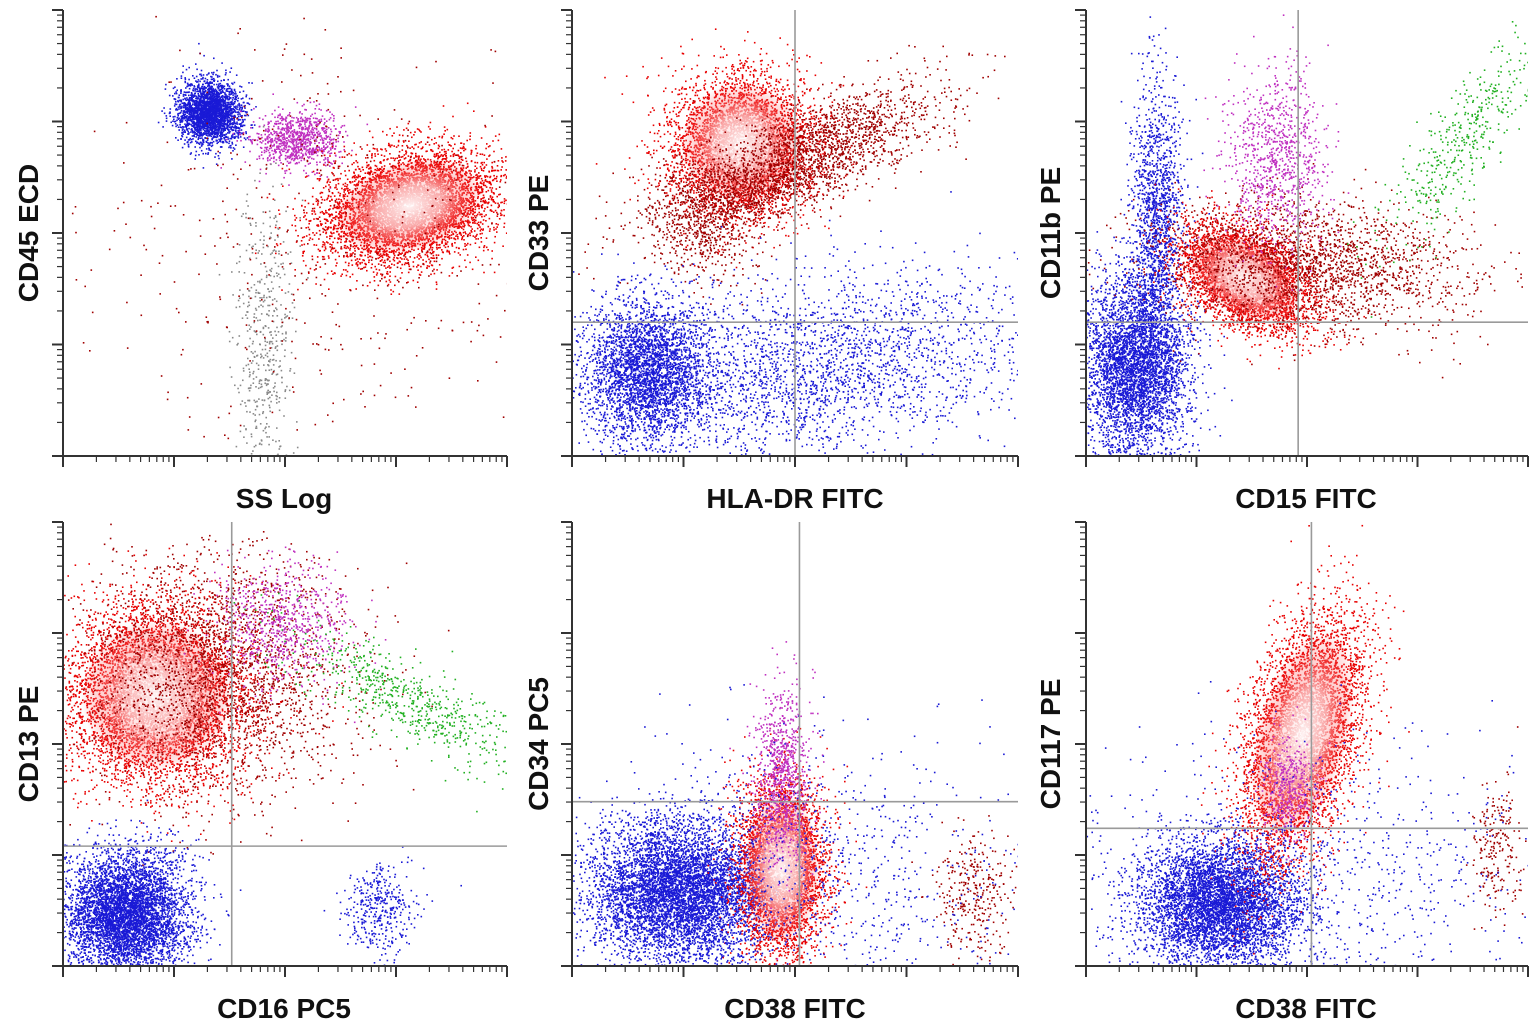  What do you see at coordinates (285, 971) in the screenshot?
I see `panel-4-x-ticks` at bounding box center [285, 971].